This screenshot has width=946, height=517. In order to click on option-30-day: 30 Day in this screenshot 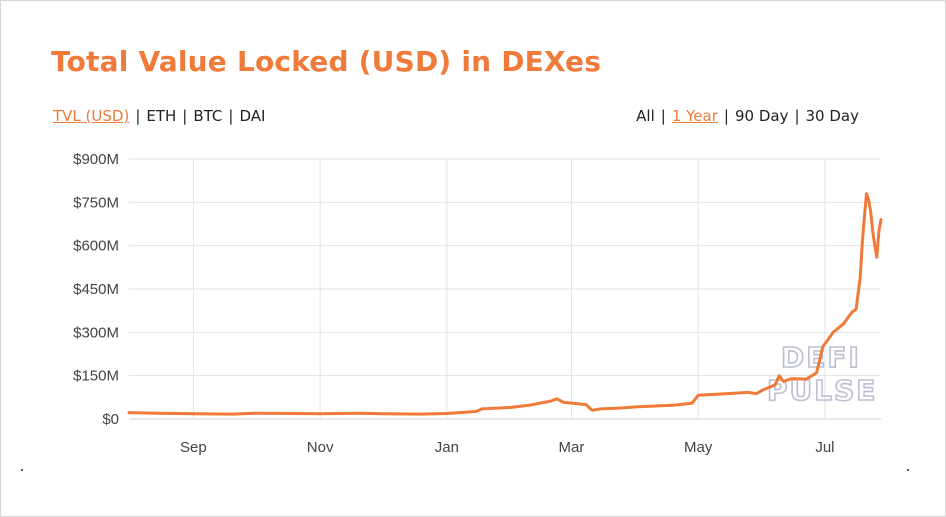, I will do `click(832, 116)`.